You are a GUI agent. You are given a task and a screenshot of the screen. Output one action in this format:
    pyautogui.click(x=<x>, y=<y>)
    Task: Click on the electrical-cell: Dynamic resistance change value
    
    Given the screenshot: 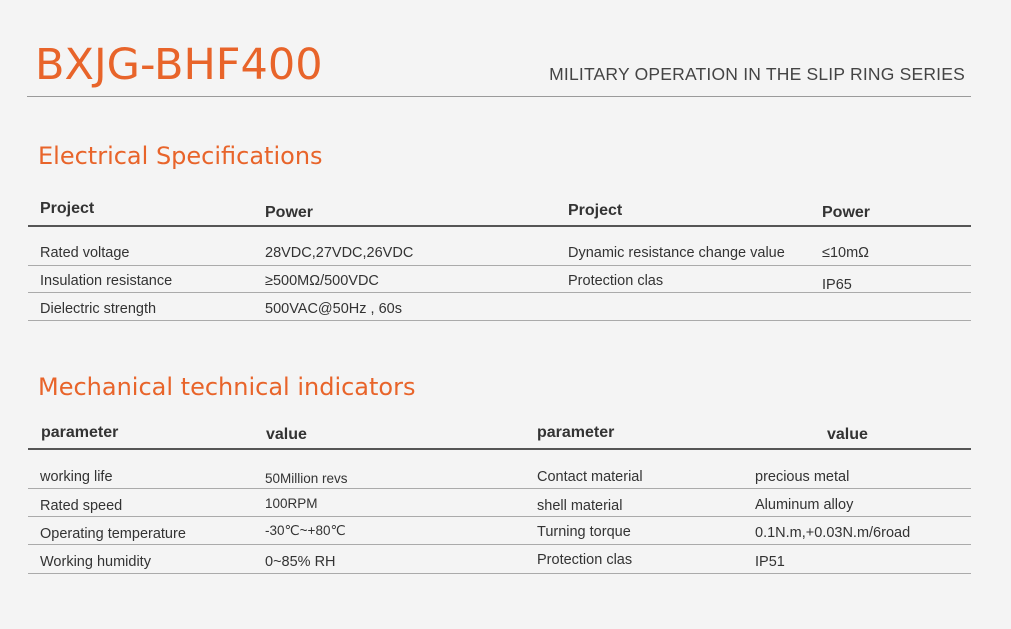 What is the action you would take?
    pyautogui.click(x=676, y=253)
    